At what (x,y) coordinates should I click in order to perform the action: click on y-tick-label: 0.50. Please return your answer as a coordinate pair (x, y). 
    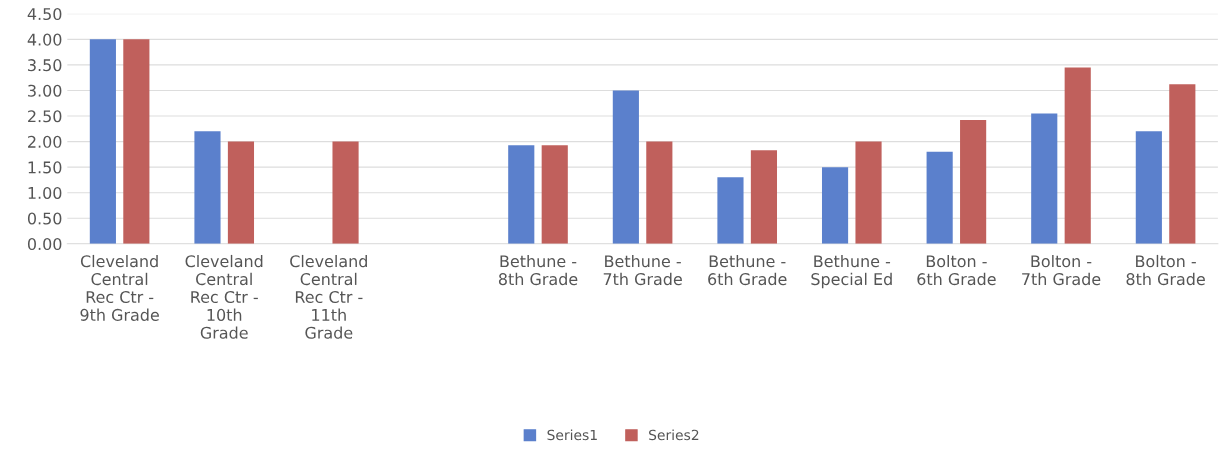
    Looking at the image, I should click on (44, 218).